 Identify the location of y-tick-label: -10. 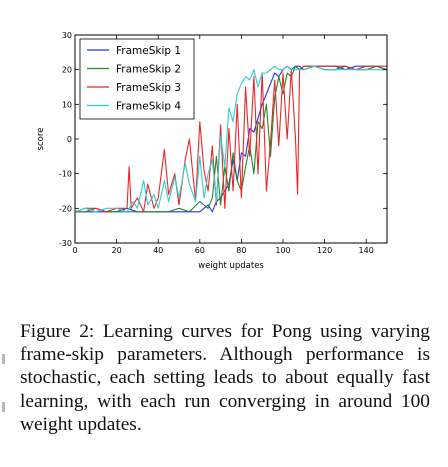
(65, 174).